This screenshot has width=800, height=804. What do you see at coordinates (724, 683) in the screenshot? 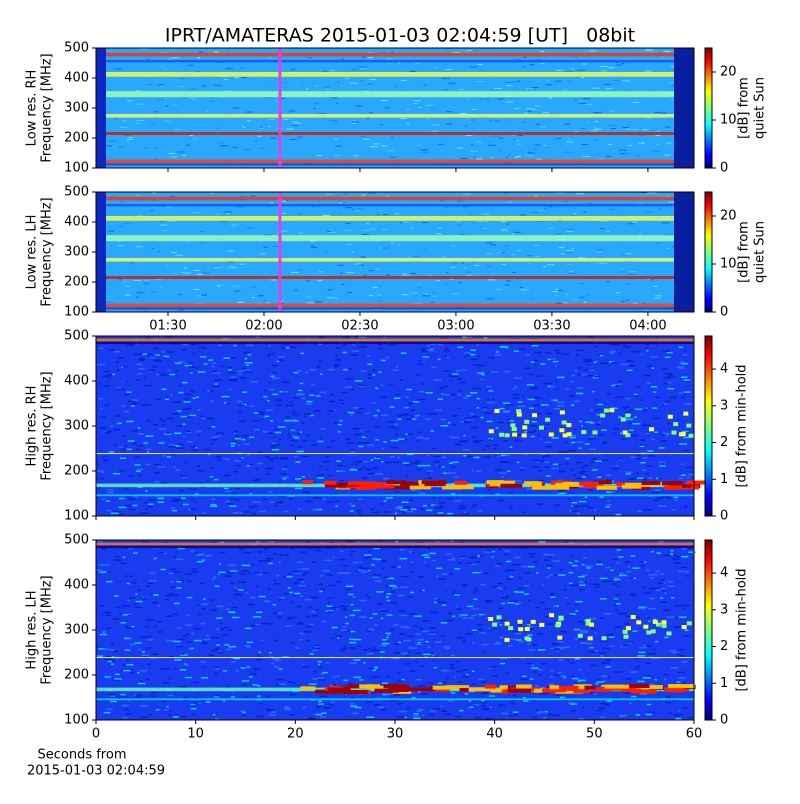
I see `colorbar-tick-label: 1` at bounding box center [724, 683].